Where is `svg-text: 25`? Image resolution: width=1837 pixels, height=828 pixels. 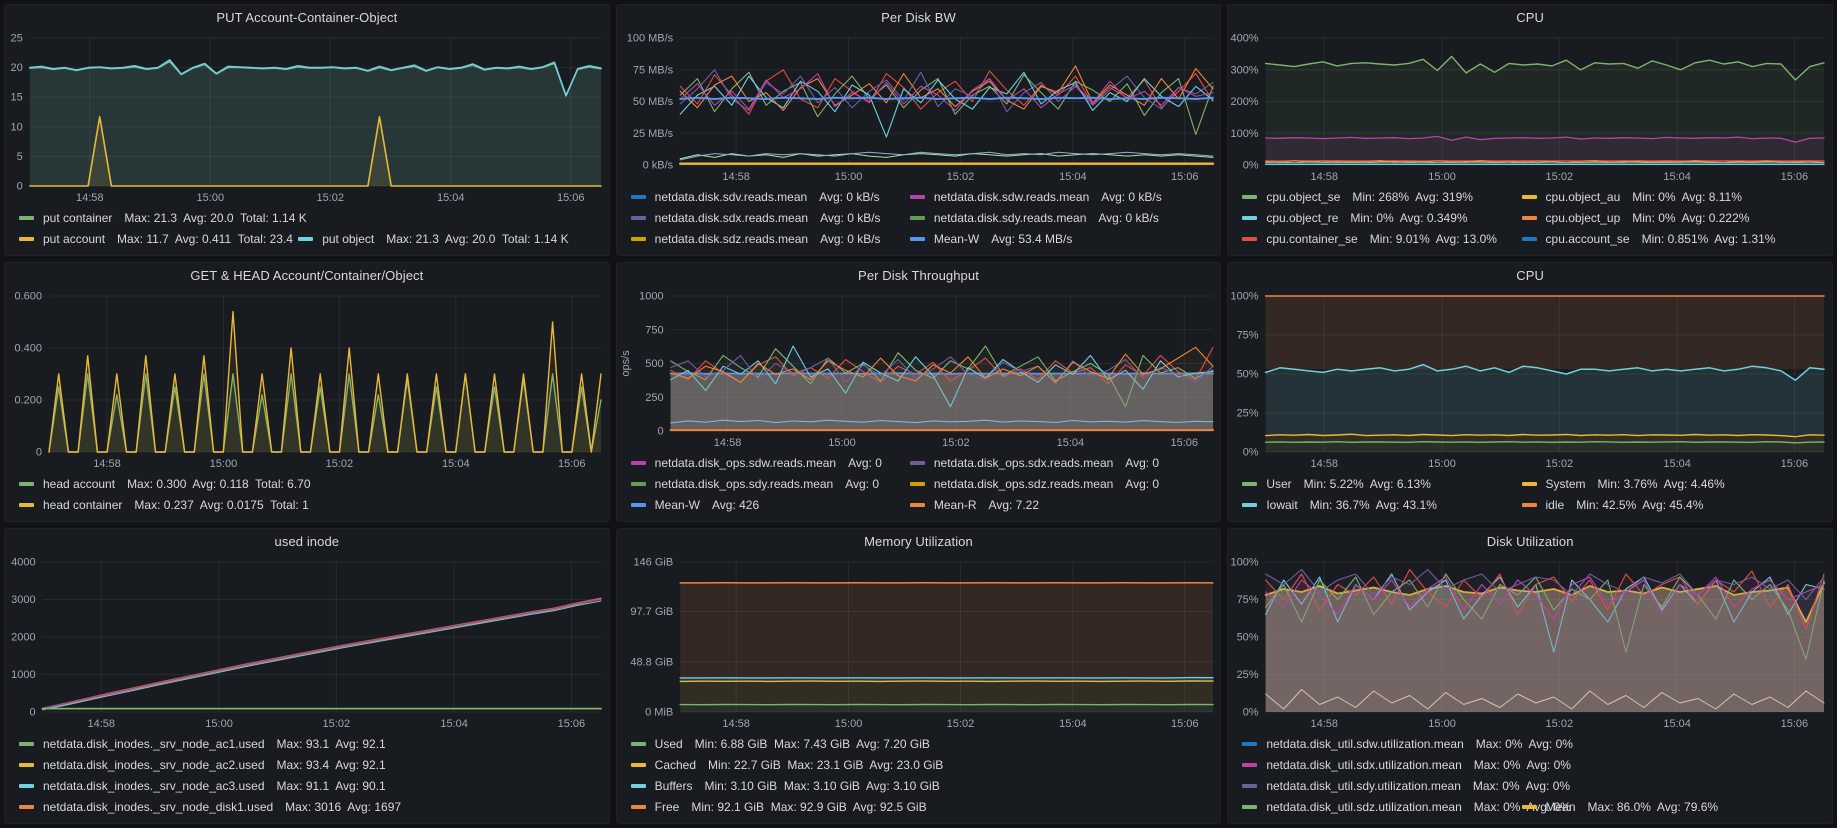 svg-text: 25 is located at coordinates (17, 39).